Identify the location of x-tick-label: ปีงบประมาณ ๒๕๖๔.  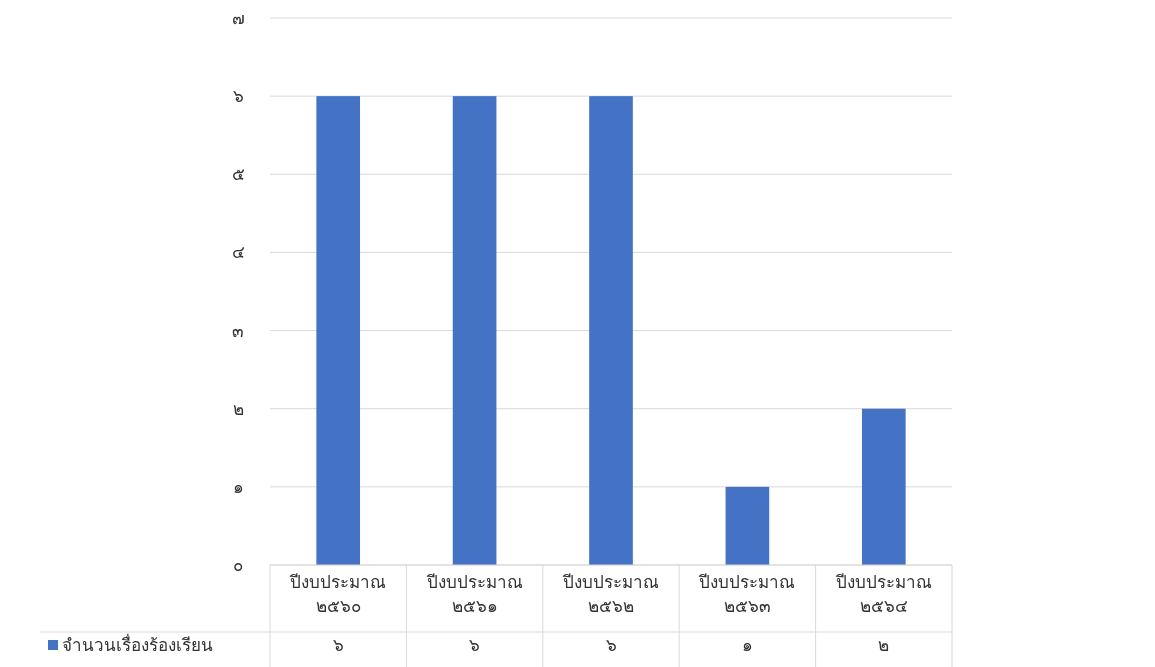
(883, 594).